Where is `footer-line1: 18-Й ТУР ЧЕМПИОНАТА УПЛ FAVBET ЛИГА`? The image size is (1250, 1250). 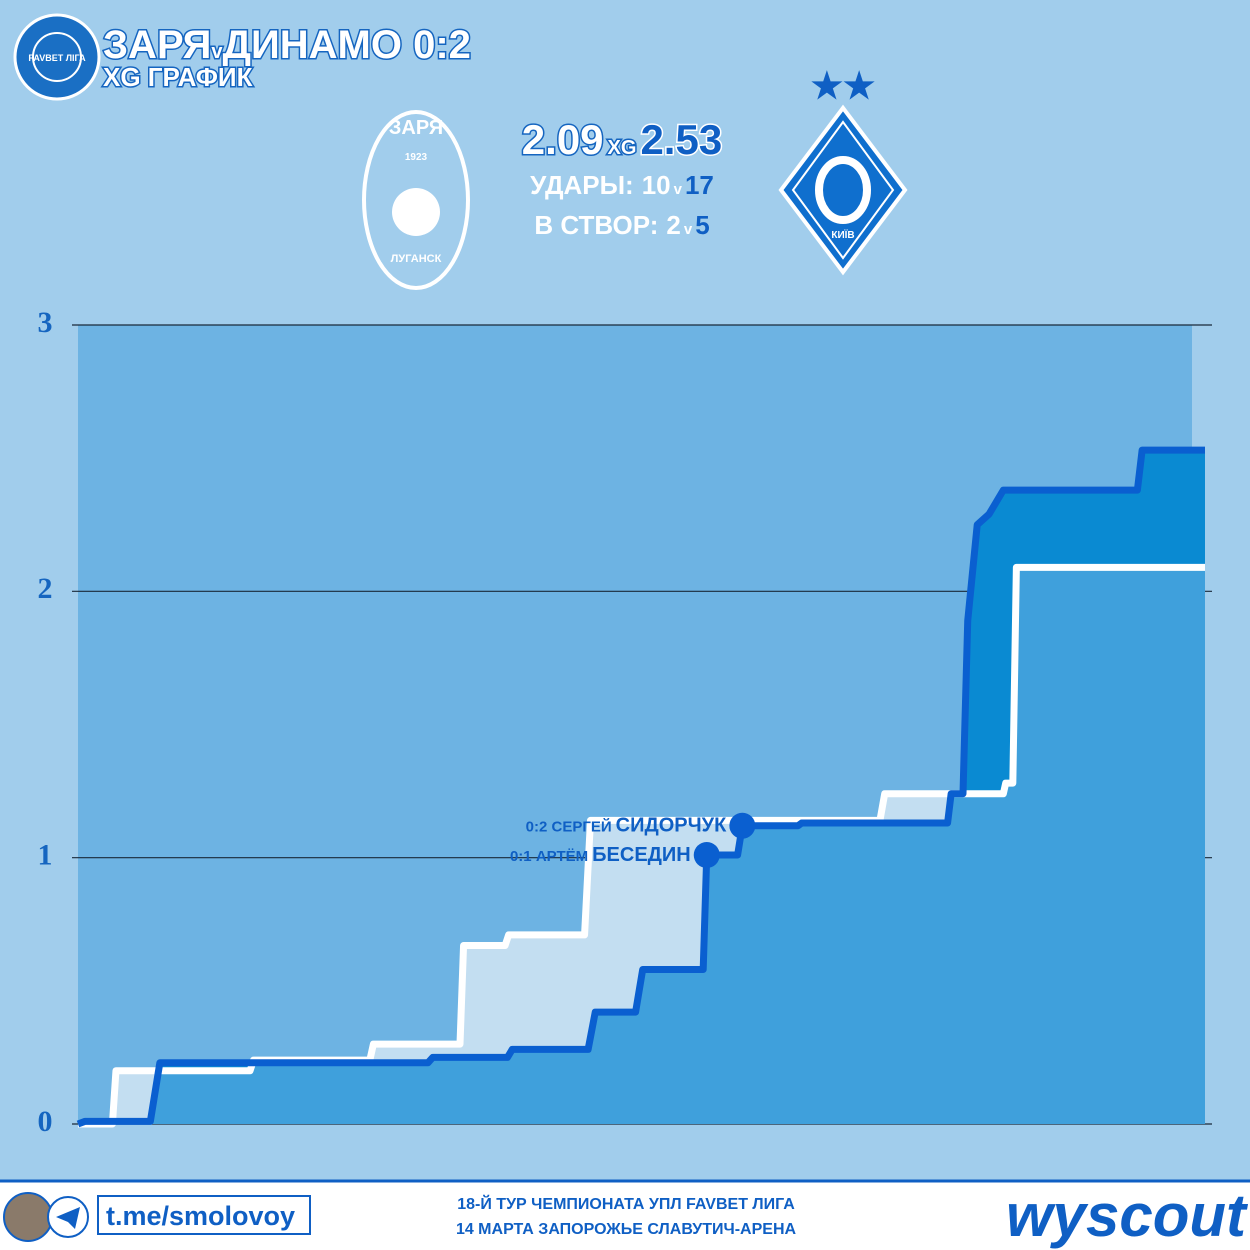 footer-line1: 18-Й ТУР ЧЕМПИОНАТА УПЛ FAVBET ЛИГА is located at coordinates (626, 1203).